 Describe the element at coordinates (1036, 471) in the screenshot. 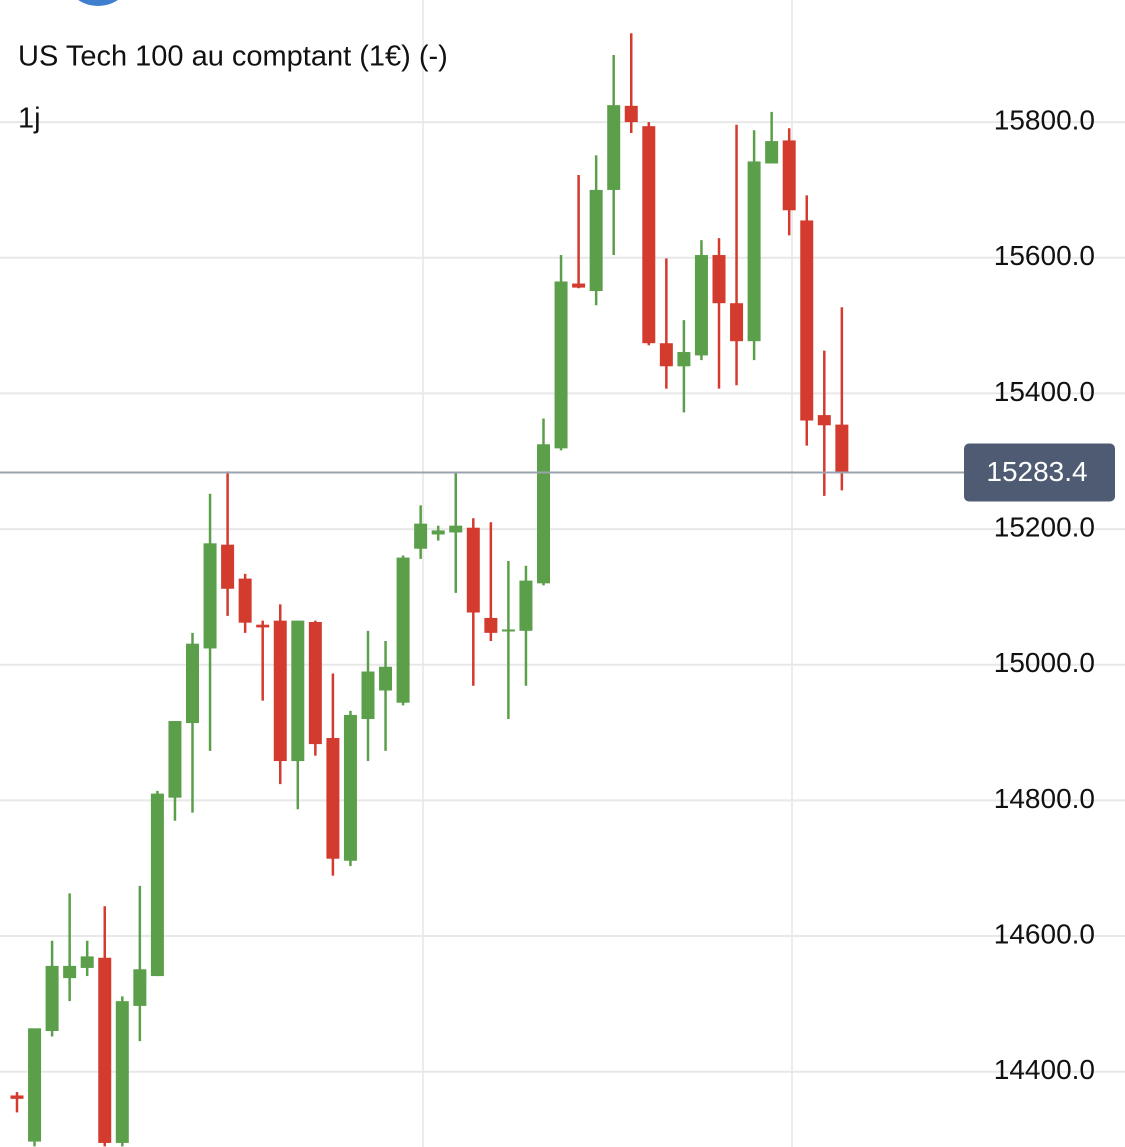

I see `last-price-label: 15283.4` at that location.